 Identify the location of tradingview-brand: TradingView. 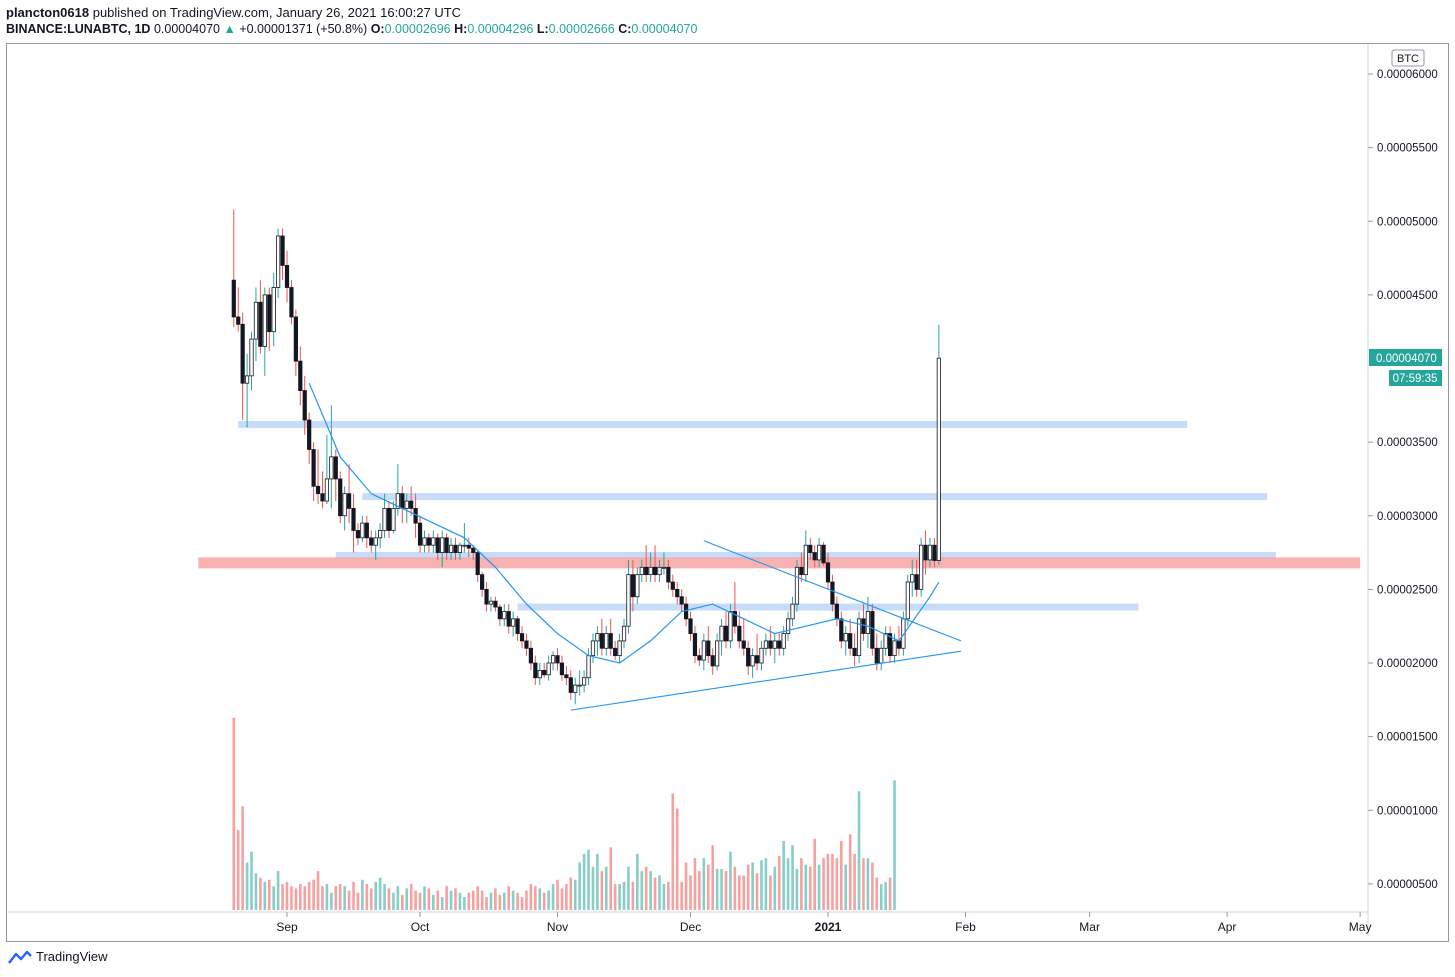
(58, 956).